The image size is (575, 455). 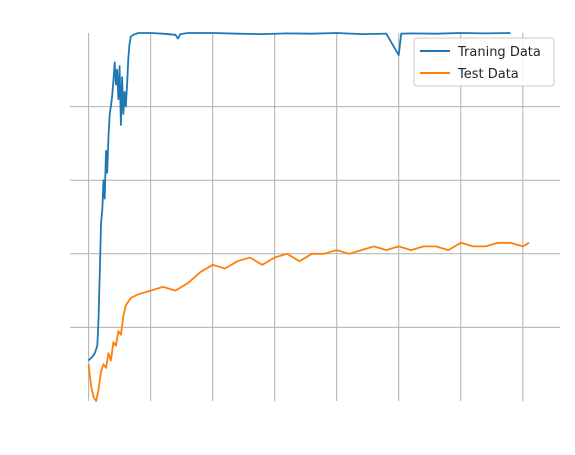 What do you see at coordinates (488, 74) in the screenshot?
I see `legend-label-test: Test Data` at bounding box center [488, 74].